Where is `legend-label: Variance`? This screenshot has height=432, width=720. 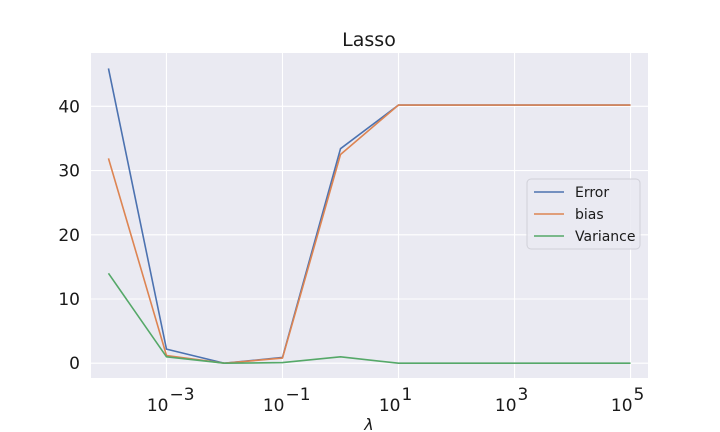
legend-label: Variance is located at coordinates (605, 237).